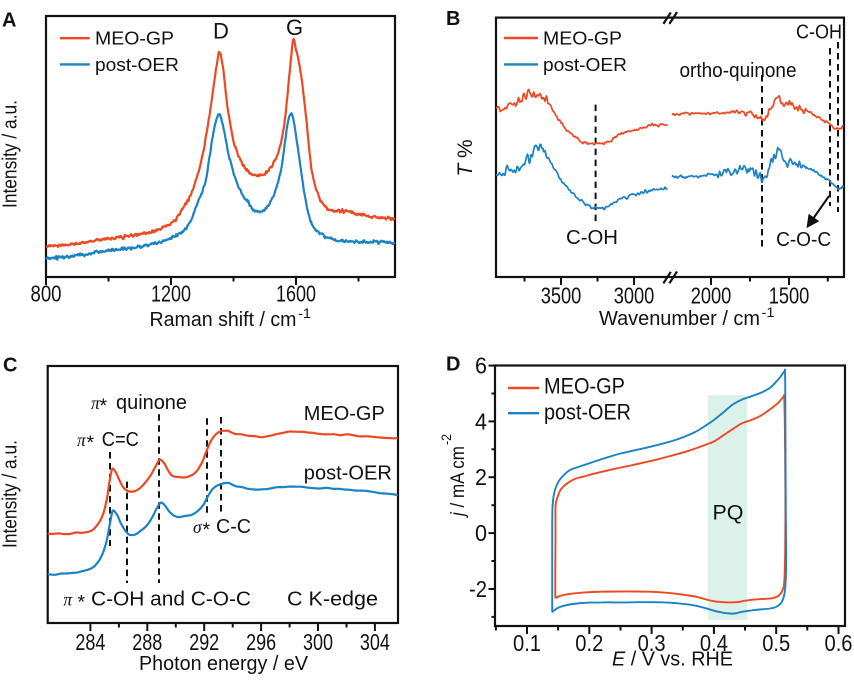 The height and width of the screenshot is (687, 854). Describe the element at coordinates (839, 643) in the screenshot. I see `svg-text: 0.6` at that location.